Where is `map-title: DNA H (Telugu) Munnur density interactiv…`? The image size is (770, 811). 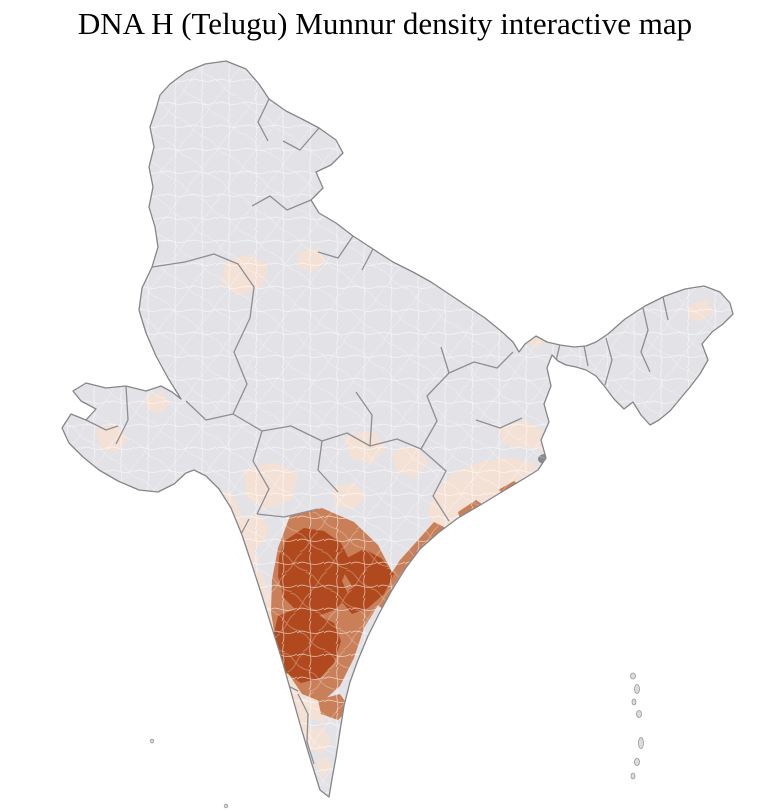
map-title: DNA H (Telugu) Munnur density interactiv… is located at coordinates (385, 23).